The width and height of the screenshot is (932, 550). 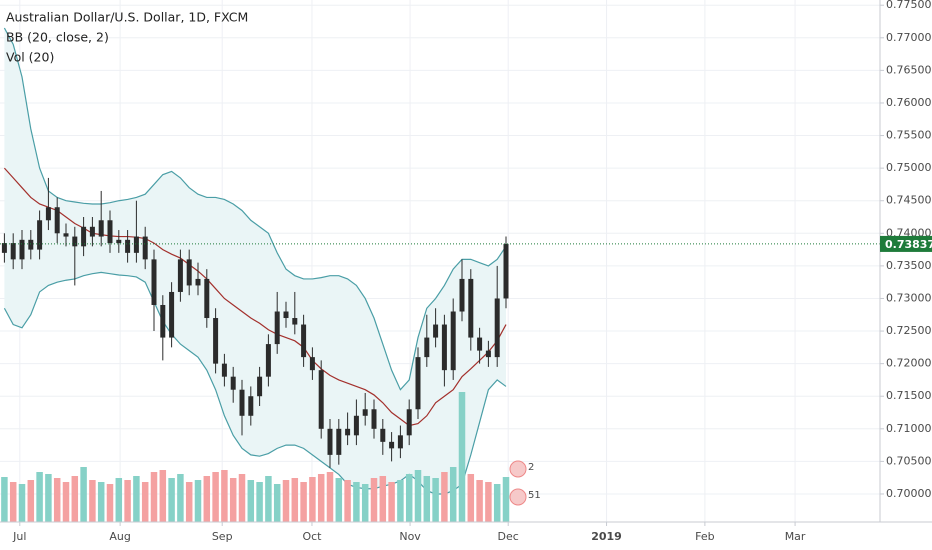 What do you see at coordinates (255, 457) in the screenshot?
I see `volume` at bounding box center [255, 457].